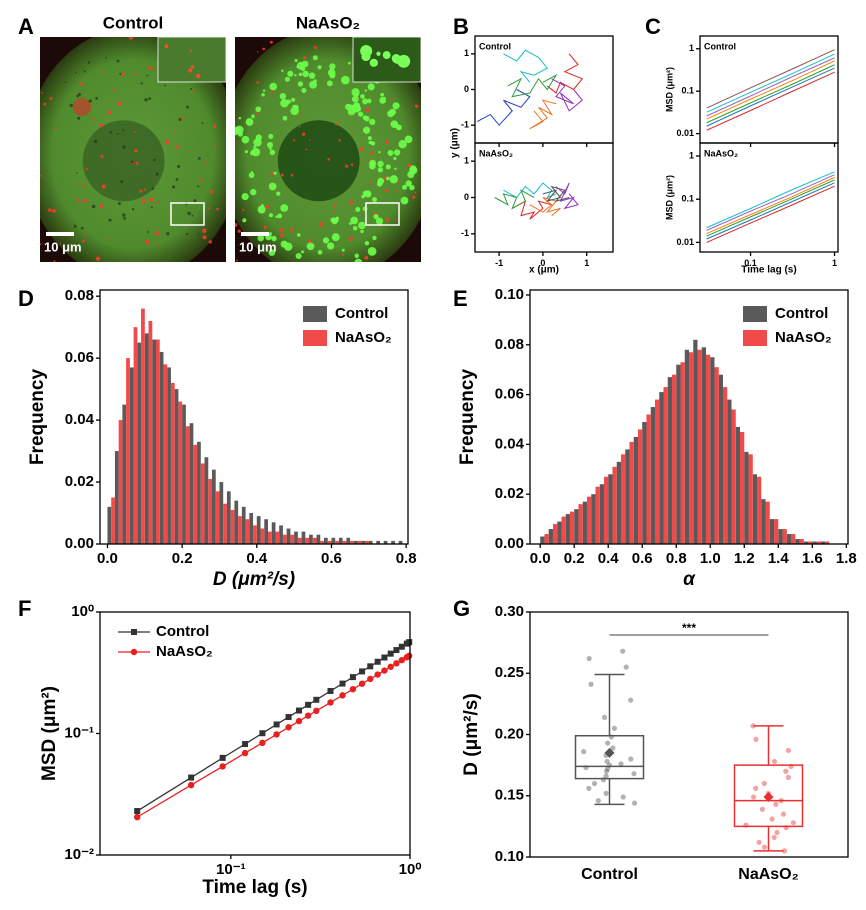 This screenshot has width=866, height=910. What do you see at coordinates (257, 558) in the screenshot?
I see `x-tick-label: 0.4` at bounding box center [257, 558].